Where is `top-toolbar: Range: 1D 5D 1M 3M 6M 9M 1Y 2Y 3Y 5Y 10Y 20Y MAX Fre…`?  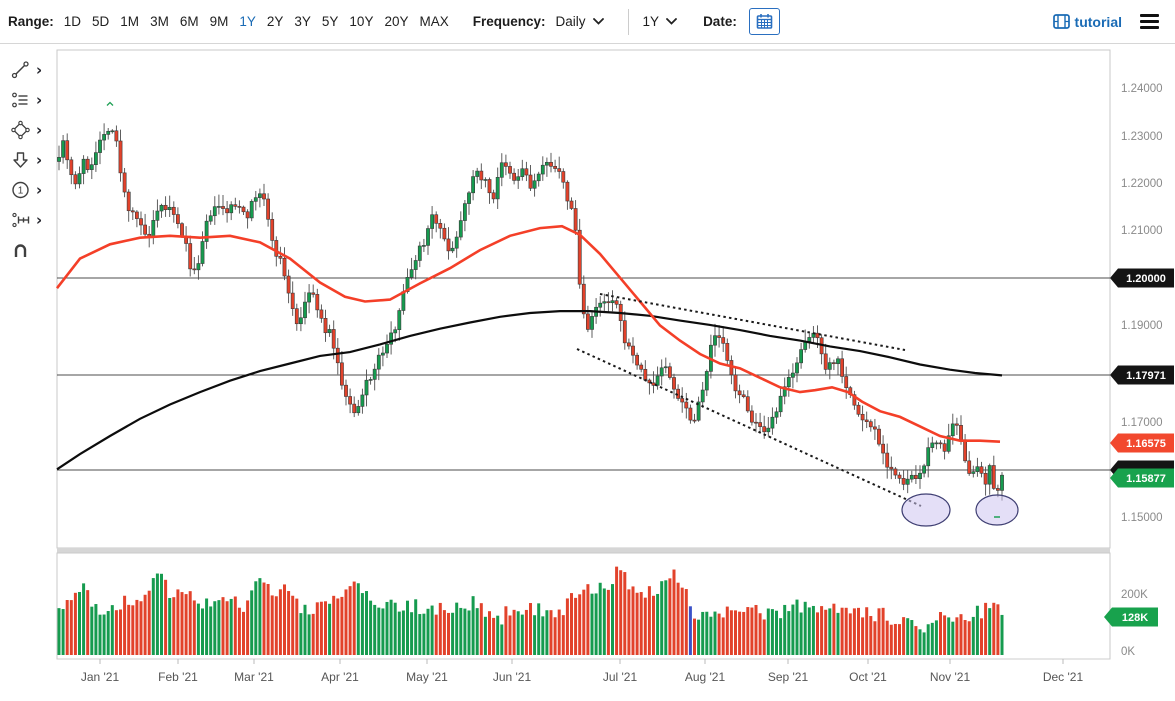 top-toolbar: Range: 1D 5D 1M 3M 6M 9M 1Y 2Y 3Y 5Y 10Y 20Y MAX Fre… is located at coordinates (587, 22).